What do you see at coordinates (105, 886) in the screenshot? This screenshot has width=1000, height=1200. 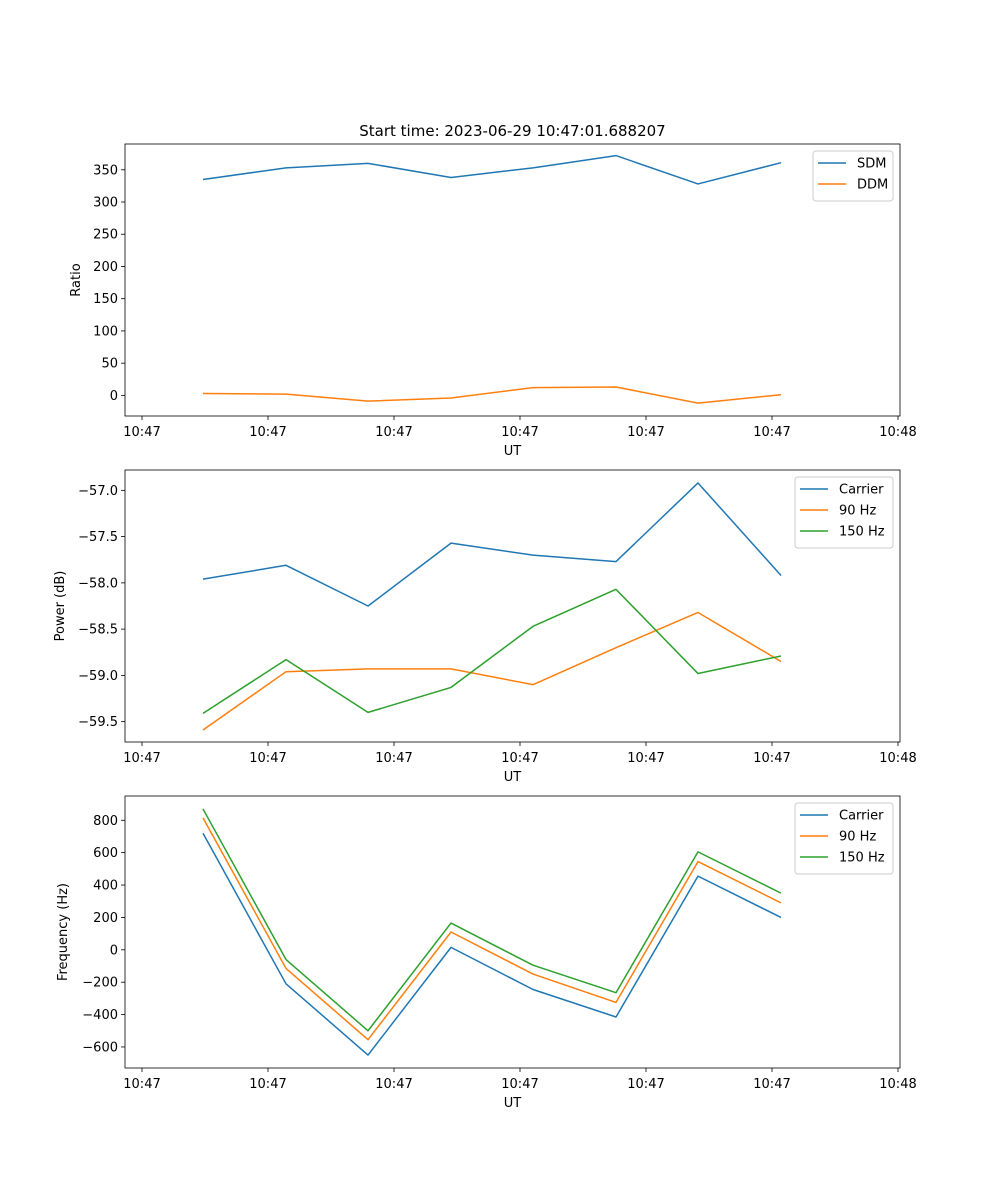 I see `y-tick-label: 400` at bounding box center [105, 886].